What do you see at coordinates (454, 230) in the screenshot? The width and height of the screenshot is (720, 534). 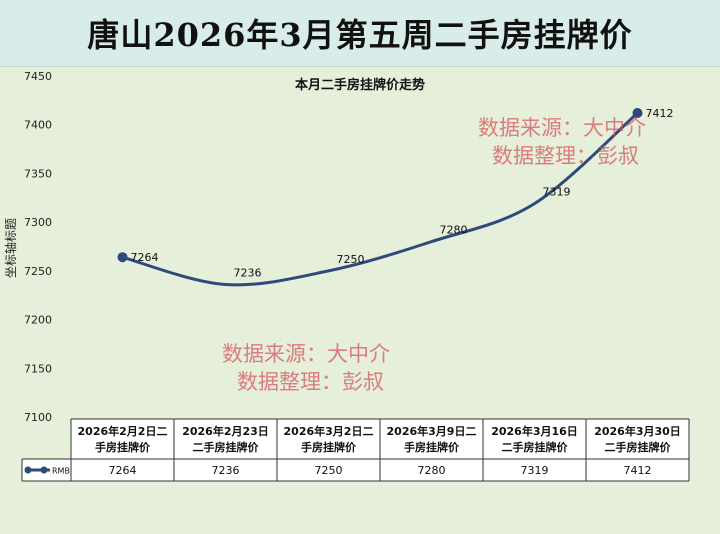 I see `data-label: 7280` at bounding box center [454, 230].